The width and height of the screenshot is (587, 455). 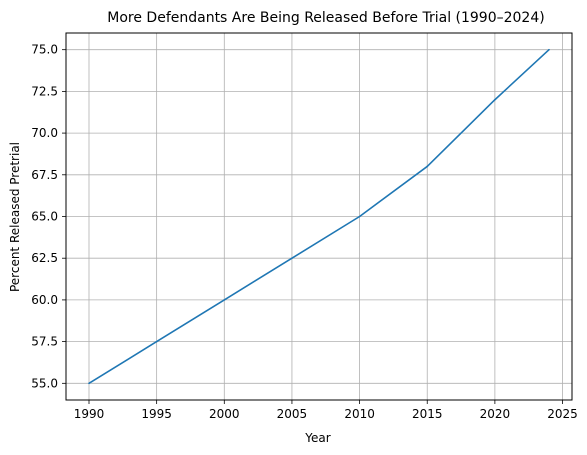 What do you see at coordinates (292, 414) in the screenshot?
I see `x-tick-label: 2005` at bounding box center [292, 414].